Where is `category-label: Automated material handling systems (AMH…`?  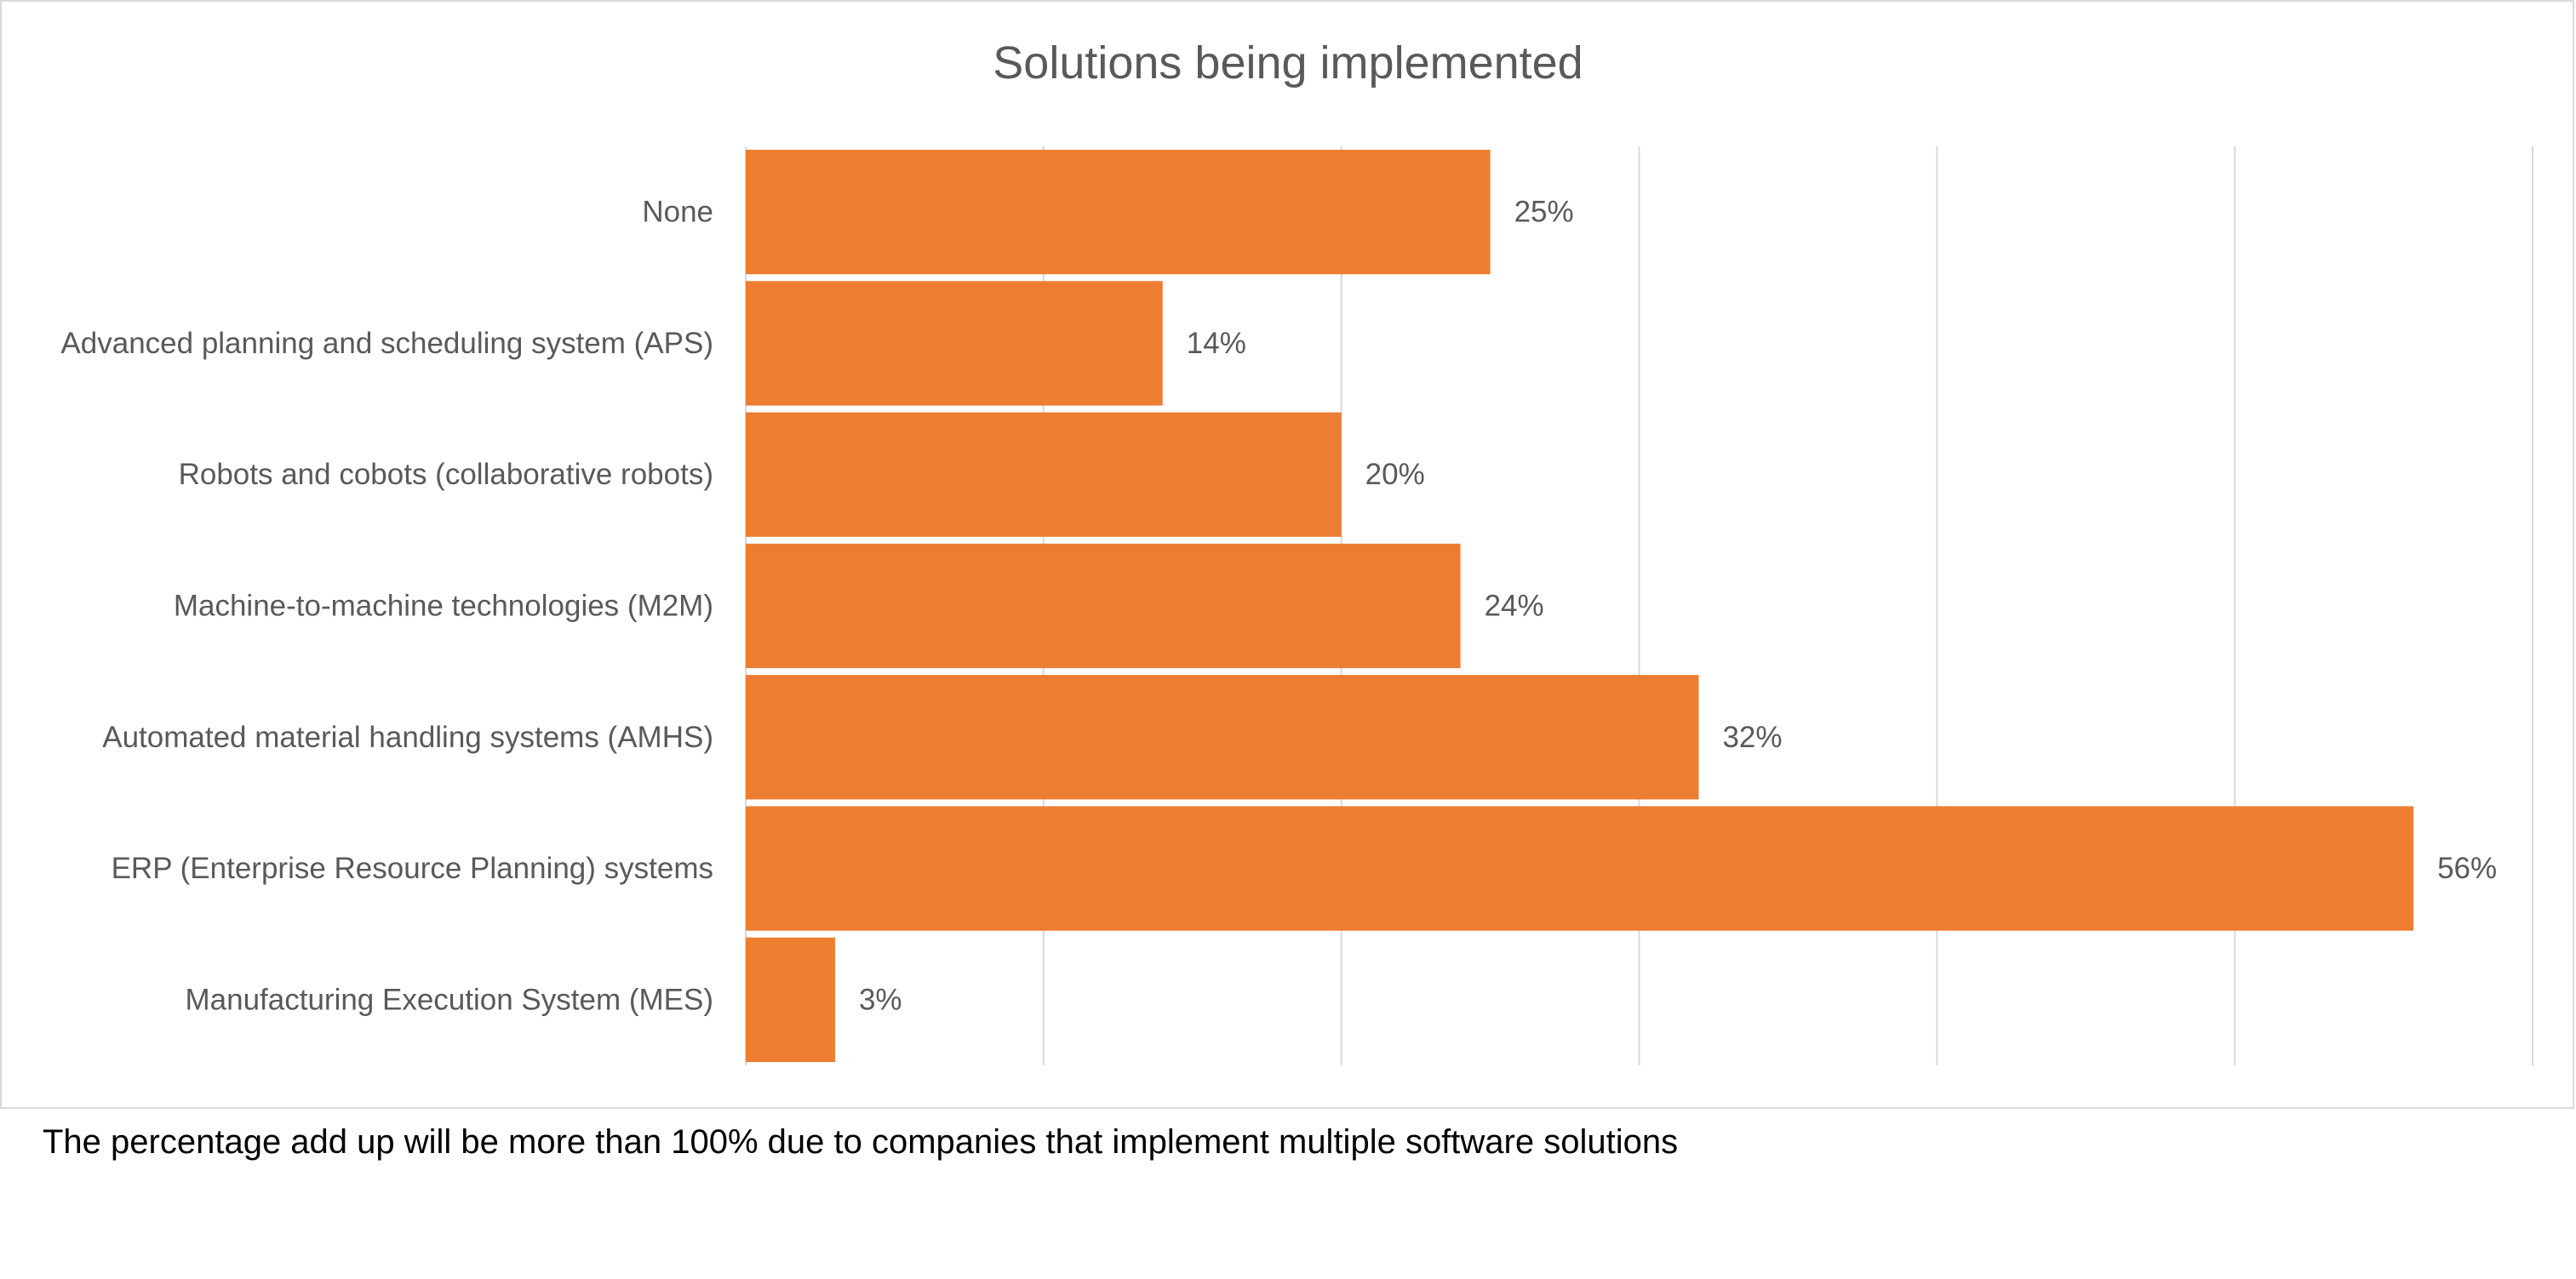 category-label: Automated material handling systems (AMH… is located at coordinates (407, 737).